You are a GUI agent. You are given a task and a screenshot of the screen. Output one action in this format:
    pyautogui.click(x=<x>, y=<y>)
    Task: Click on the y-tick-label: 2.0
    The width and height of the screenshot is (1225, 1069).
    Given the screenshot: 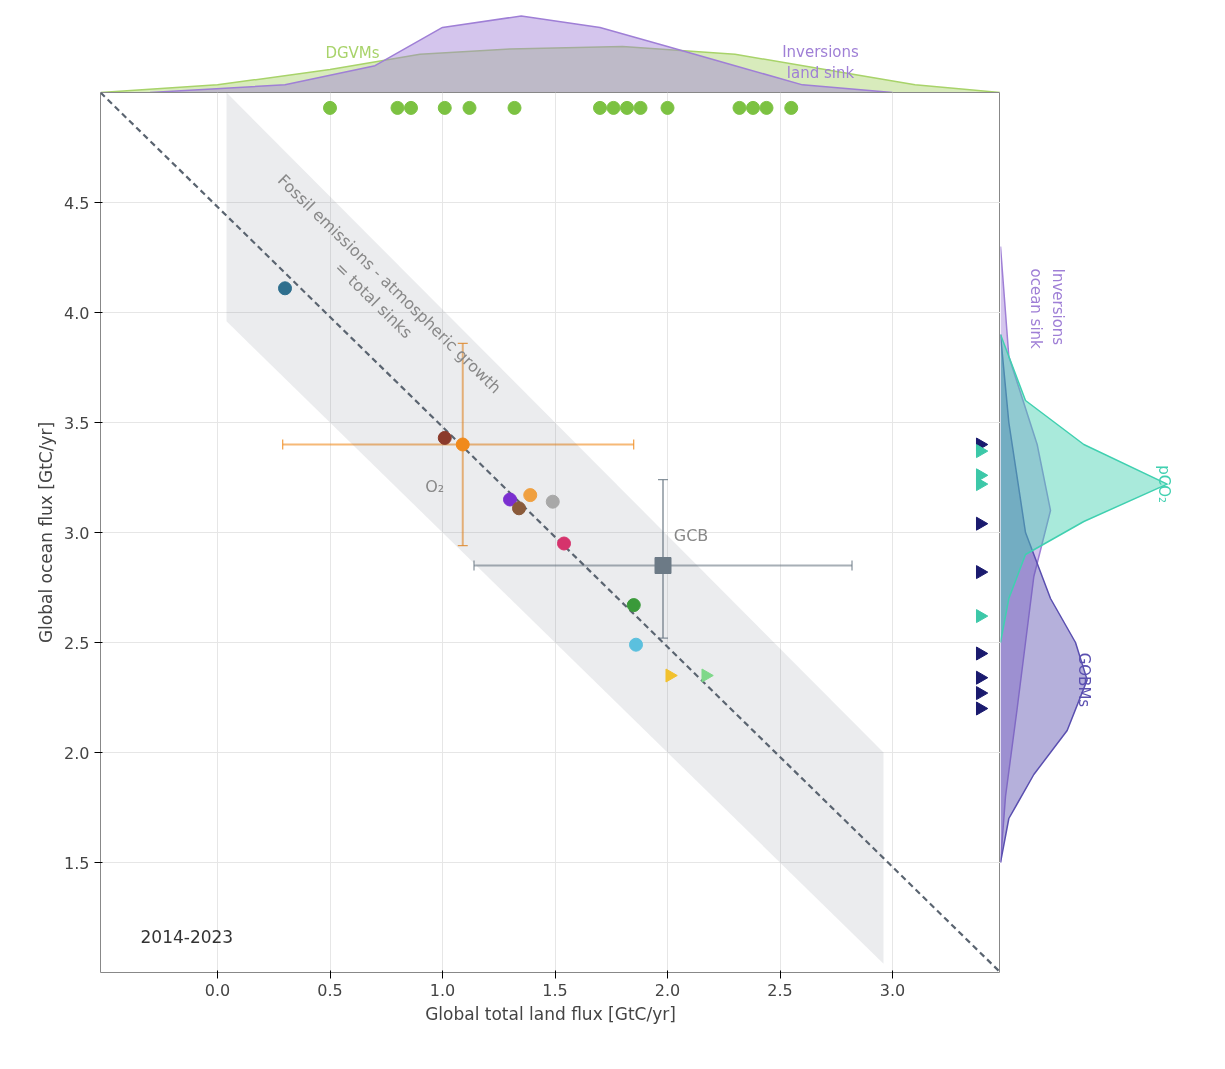 What is the action you would take?
    pyautogui.click(x=77, y=753)
    